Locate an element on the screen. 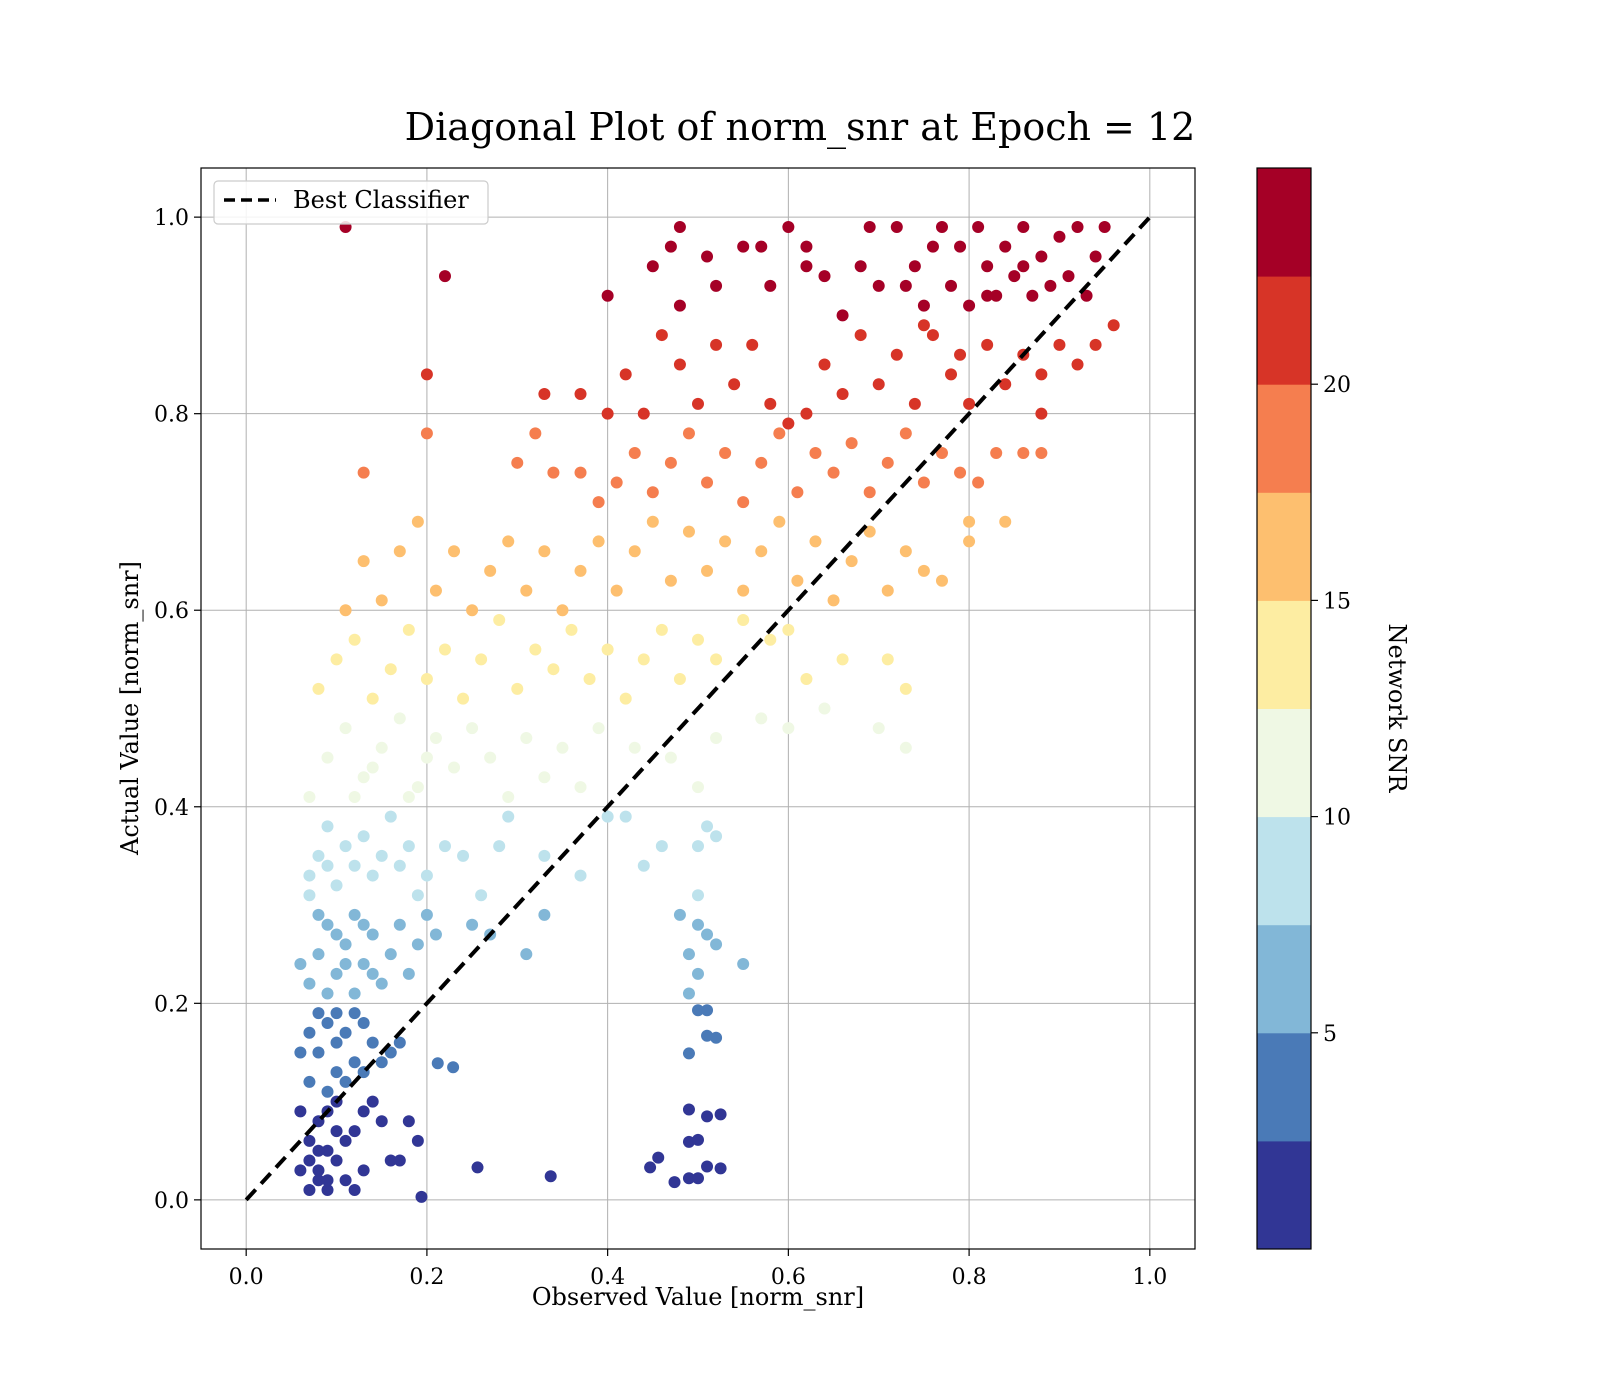 The image size is (1600, 1400). y-tick-label: 0.2 is located at coordinates (171, 1004).